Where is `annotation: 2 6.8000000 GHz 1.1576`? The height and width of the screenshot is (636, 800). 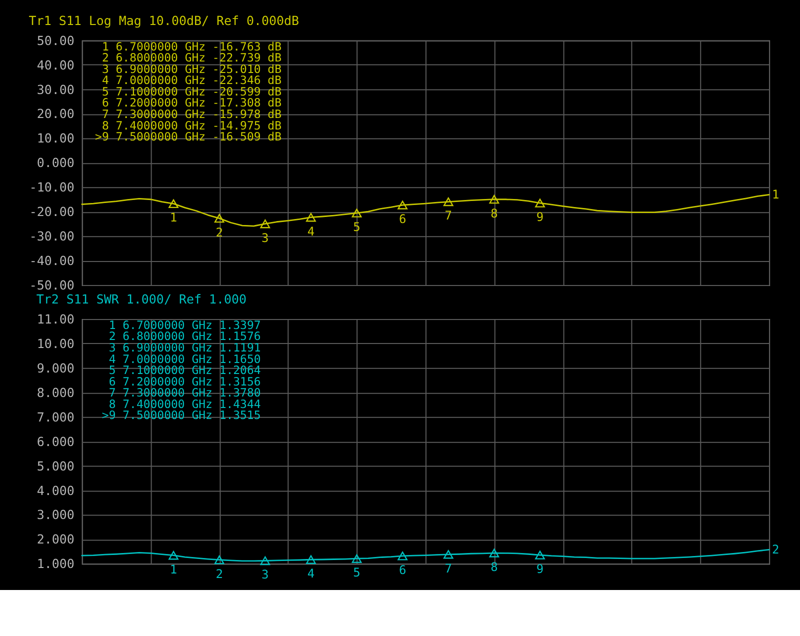 annotation: 2 6.8000000 GHz 1.1576 is located at coordinates (184, 336).